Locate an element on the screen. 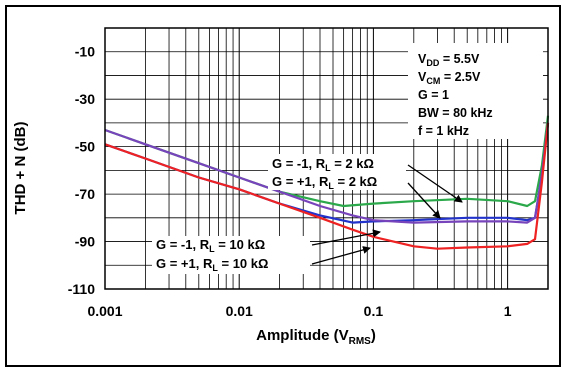 The height and width of the screenshot is (374, 569). y-tick-label: -110 is located at coordinates (81, 289).